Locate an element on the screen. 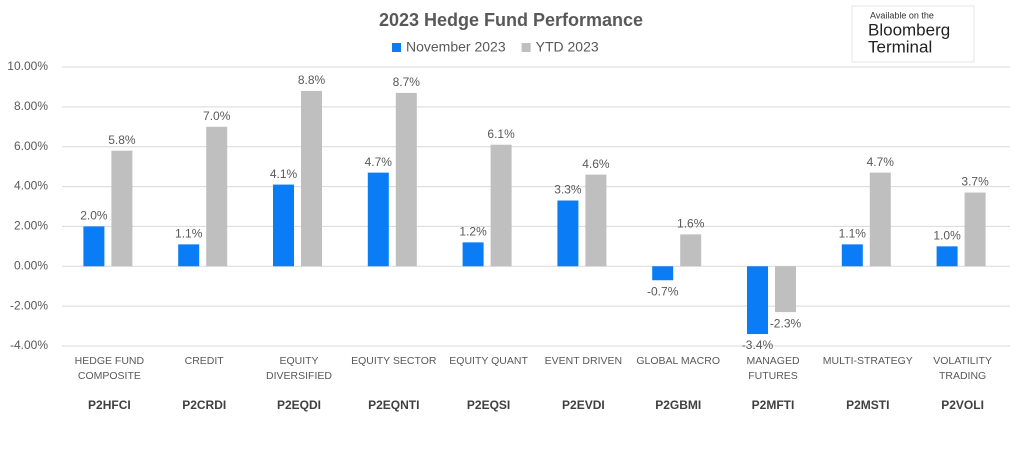 The width and height of the screenshot is (1024, 471). x-tick-label-box: HEDGE FUND COMPOSITE is located at coordinates (109, 368).